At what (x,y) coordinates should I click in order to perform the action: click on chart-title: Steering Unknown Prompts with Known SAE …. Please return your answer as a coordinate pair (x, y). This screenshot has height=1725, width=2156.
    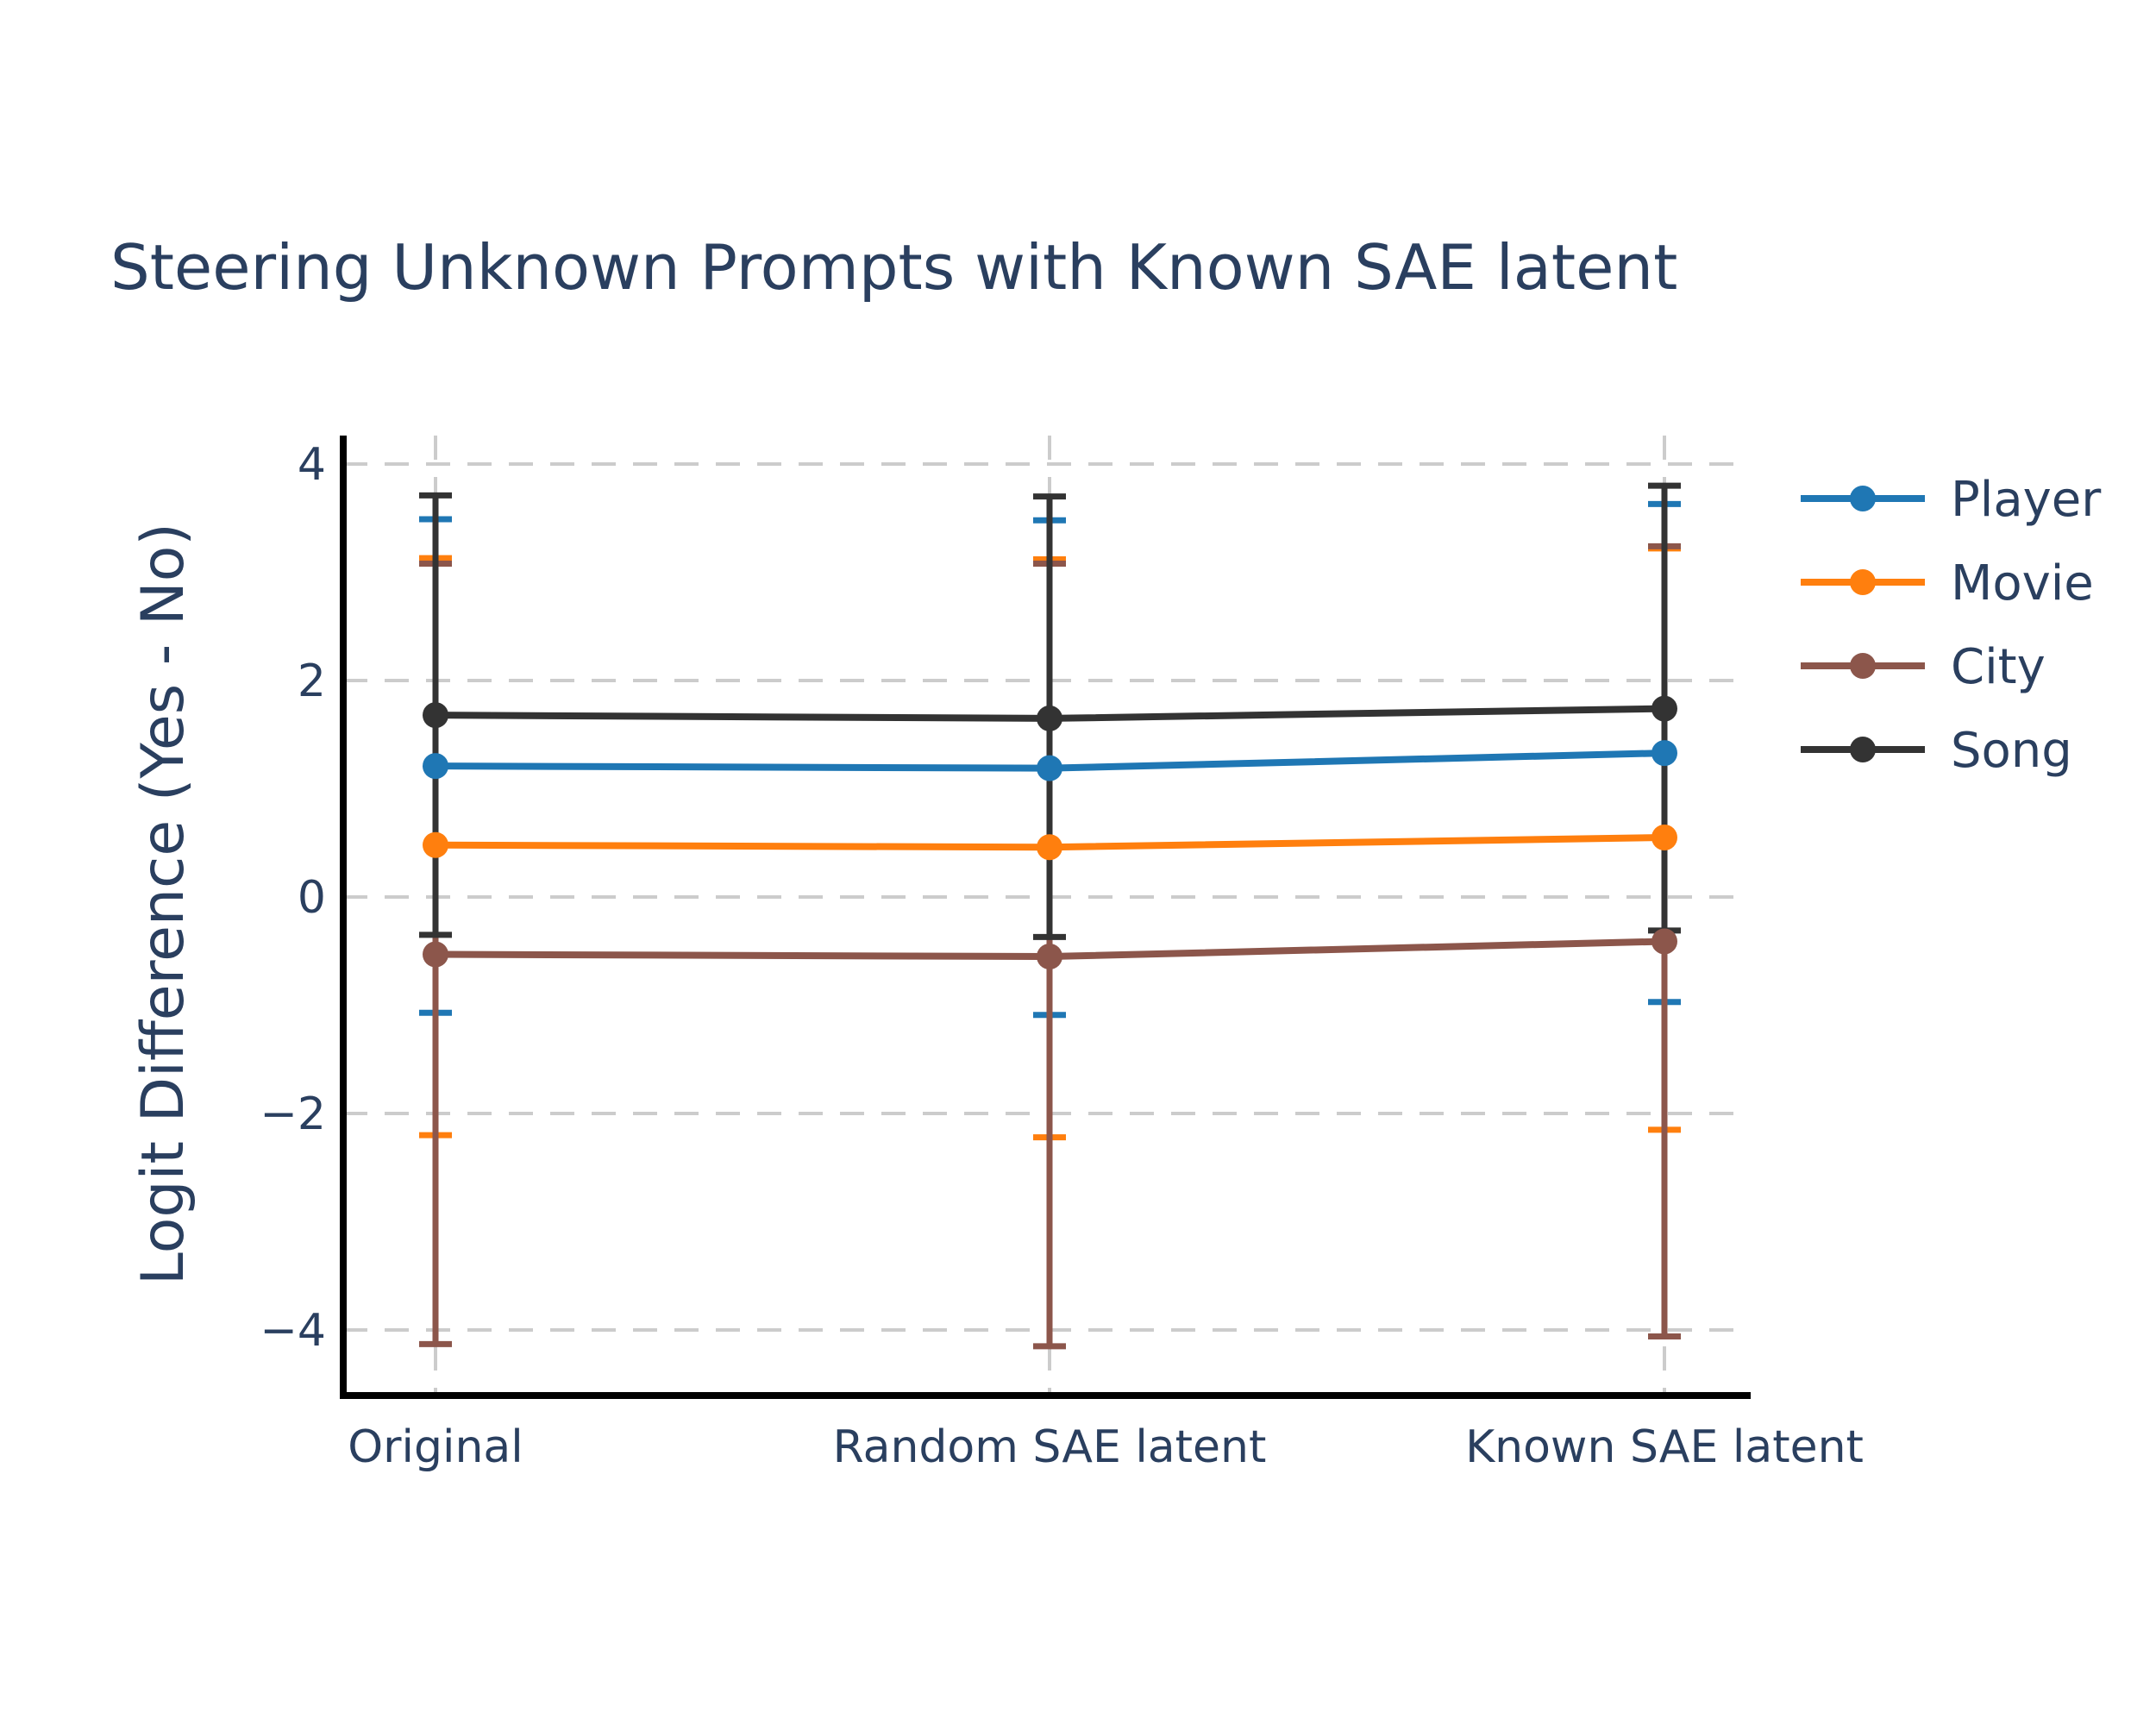
    Looking at the image, I should click on (893, 267).